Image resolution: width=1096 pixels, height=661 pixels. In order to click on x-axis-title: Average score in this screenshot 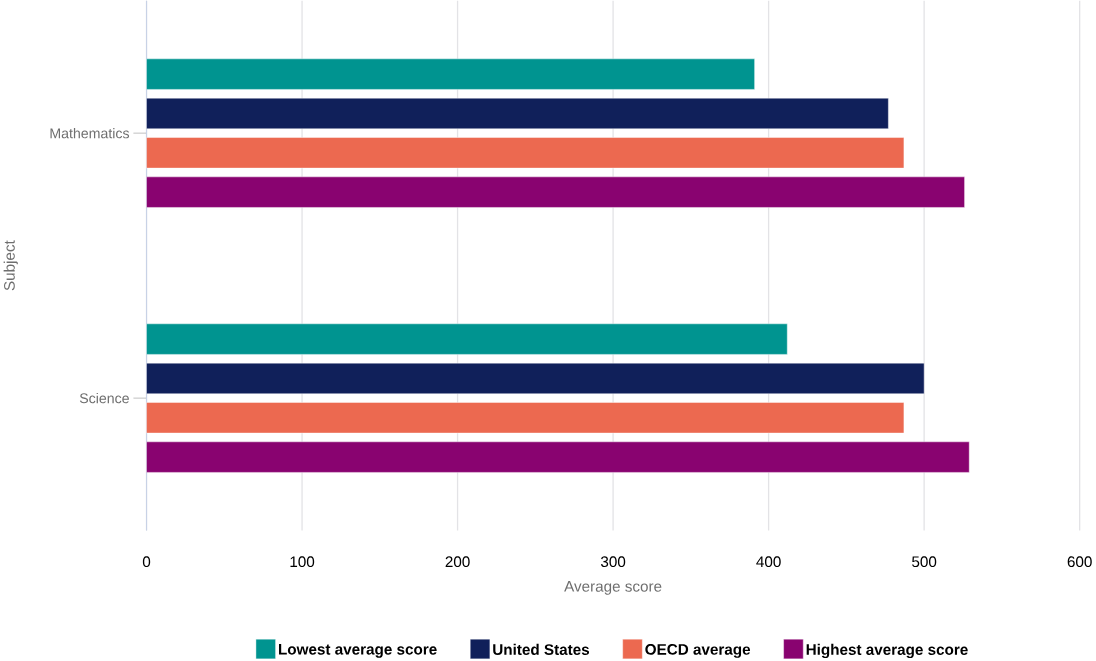, I will do `click(613, 588)`.